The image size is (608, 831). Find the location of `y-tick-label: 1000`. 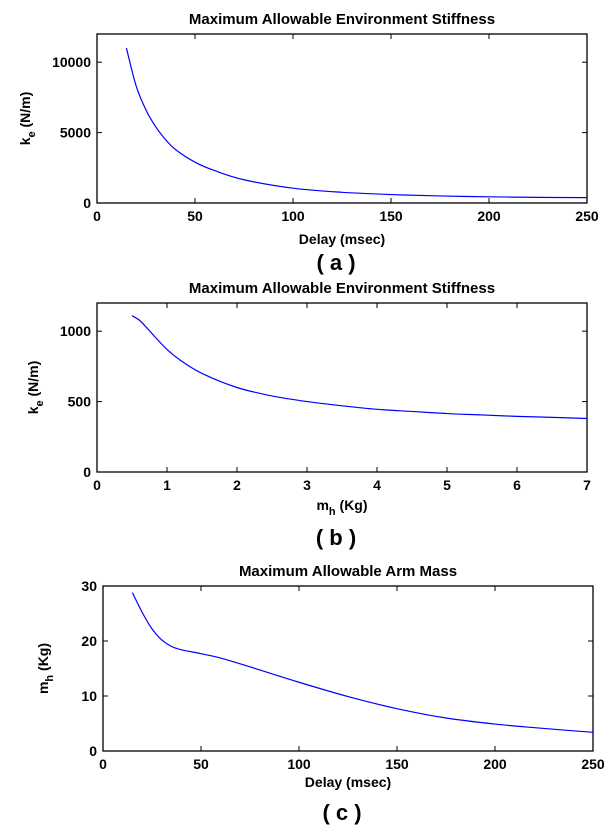

y-tick-label: 1000 is located at coordinates (75, 331).